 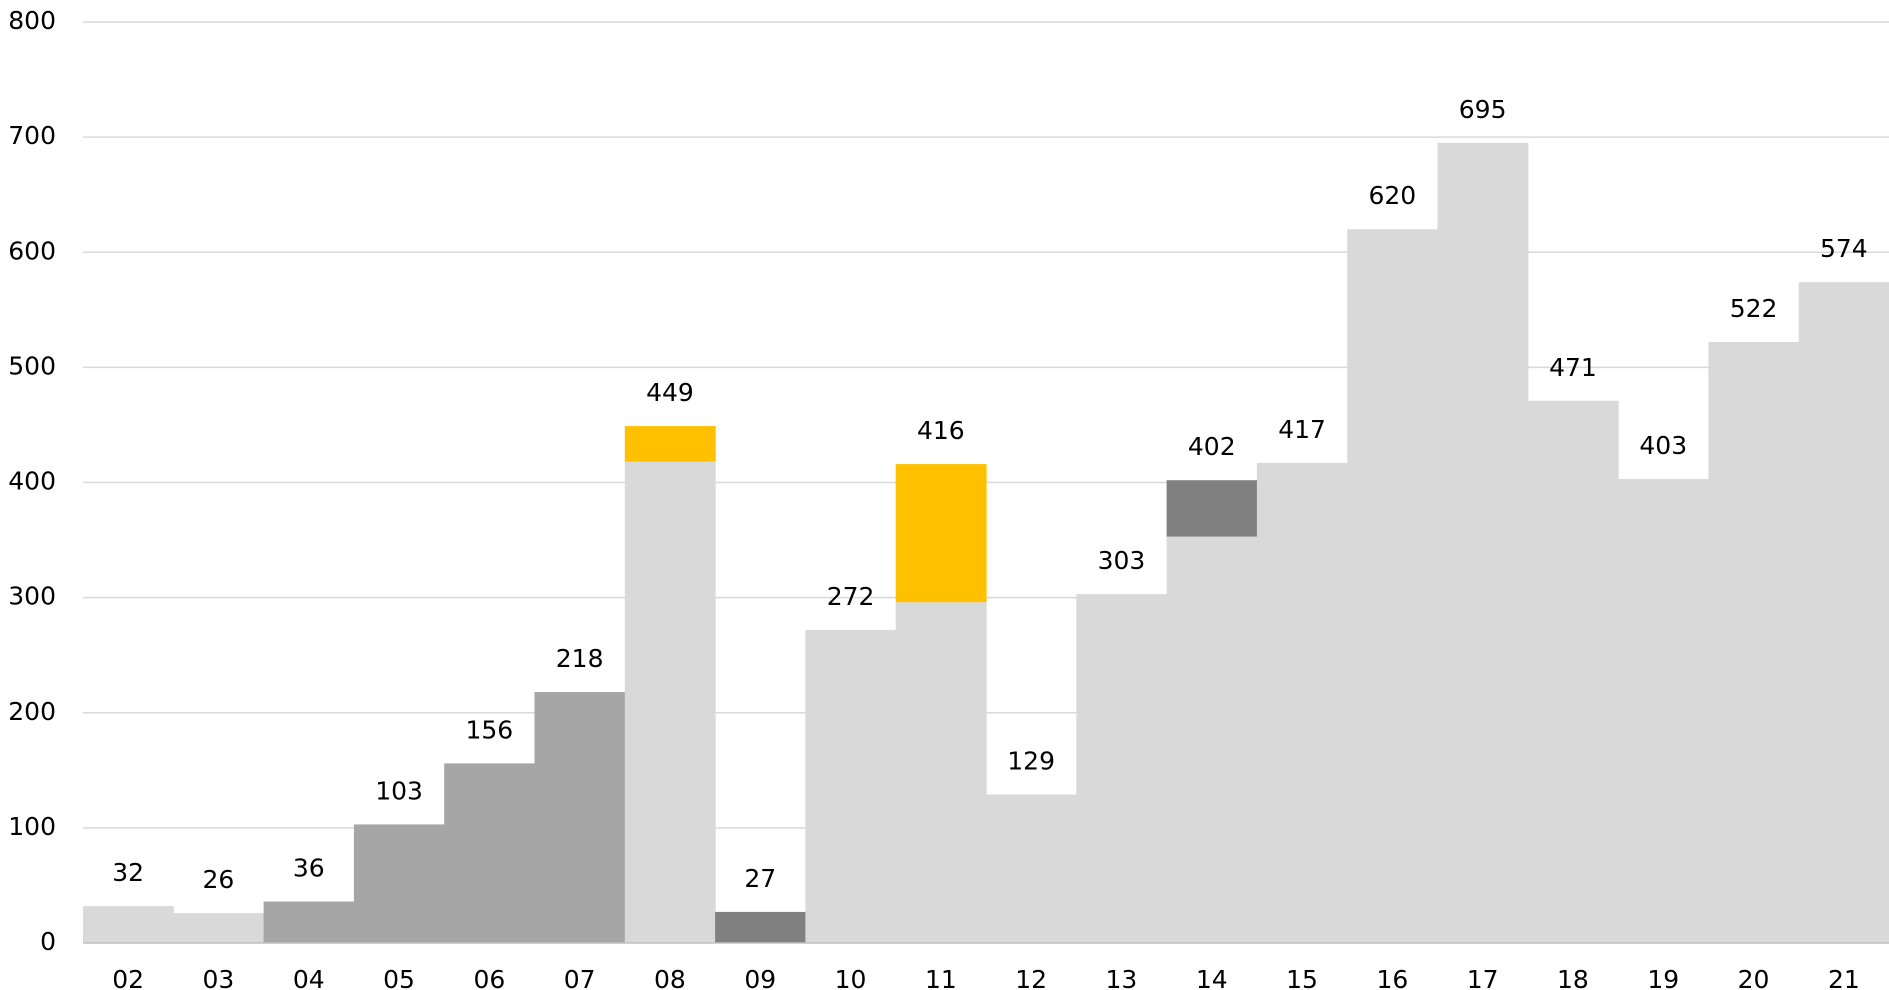 What do you see at coordinates (309, 868) in the screenshot?
I see `data-label: 36` at bounding box center [309, 868].